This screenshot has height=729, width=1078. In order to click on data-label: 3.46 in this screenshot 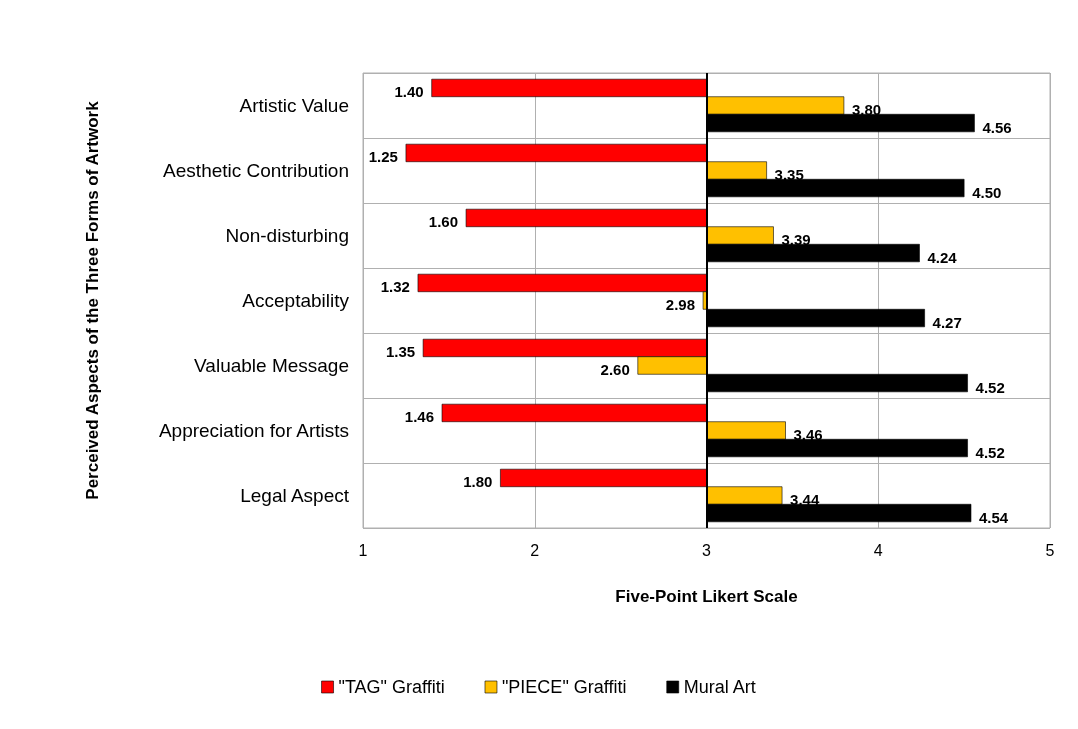, I will do `click(808, 434)`.